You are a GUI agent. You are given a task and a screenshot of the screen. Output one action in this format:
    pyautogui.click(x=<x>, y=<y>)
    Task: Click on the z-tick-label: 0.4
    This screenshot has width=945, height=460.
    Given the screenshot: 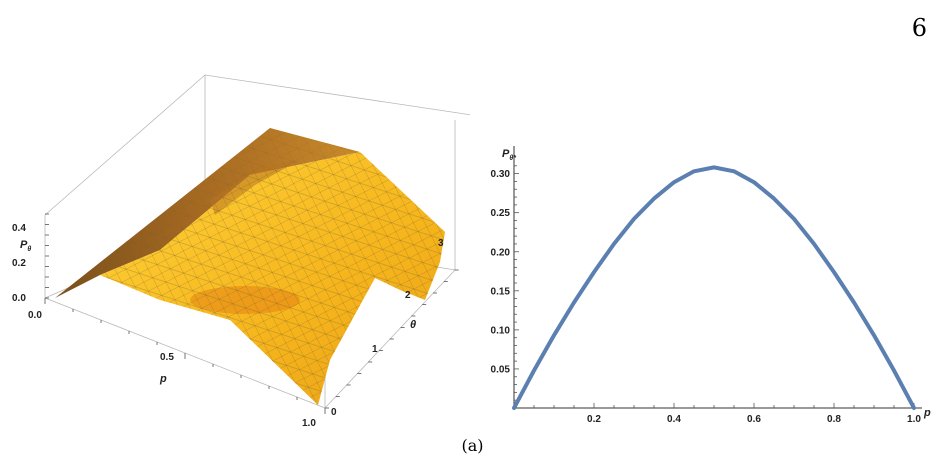 What is the action you would take?
    pyautogui.click(x=19, y=228)
    